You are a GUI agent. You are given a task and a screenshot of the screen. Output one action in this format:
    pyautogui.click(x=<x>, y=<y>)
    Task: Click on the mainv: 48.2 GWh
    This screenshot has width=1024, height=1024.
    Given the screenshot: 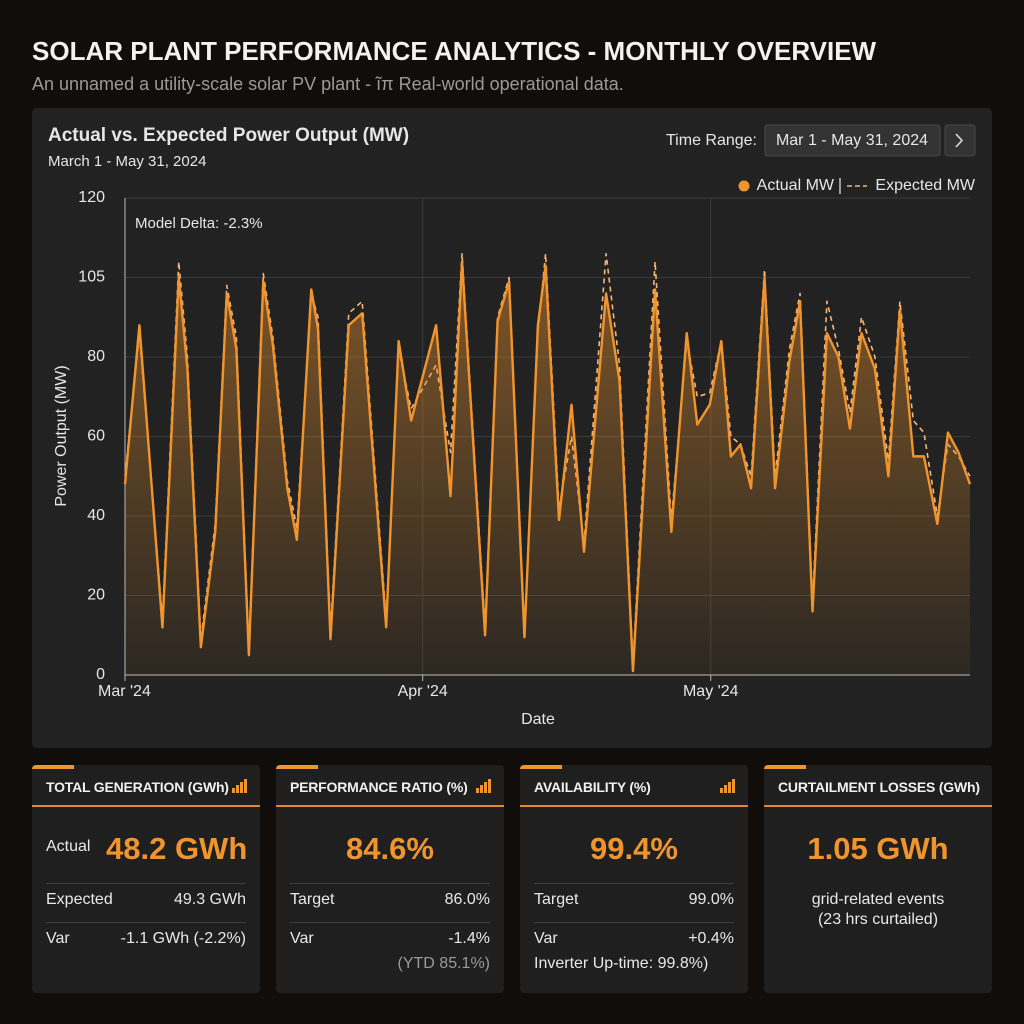 What is the action you would take?
    pyautogui.click(x=177, y=848)
    